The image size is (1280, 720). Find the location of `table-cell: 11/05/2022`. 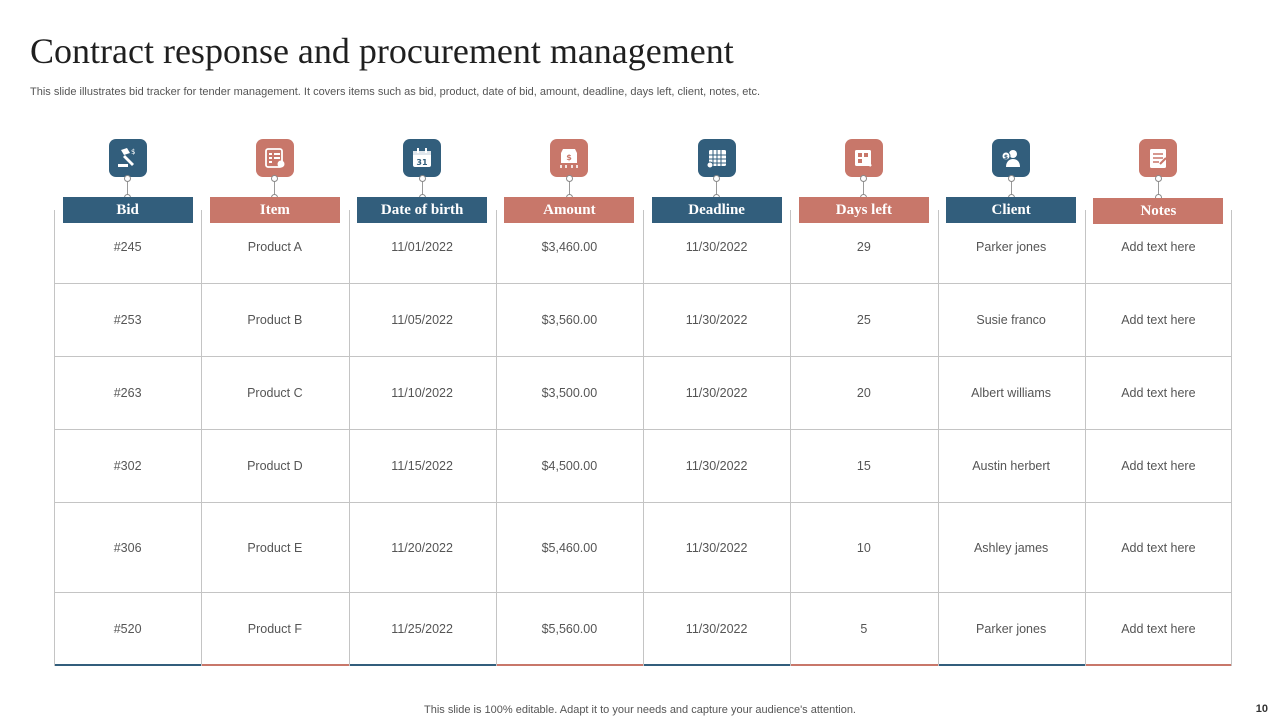

table-cell: 11/05/2022 is located at coordinates (422, 320).